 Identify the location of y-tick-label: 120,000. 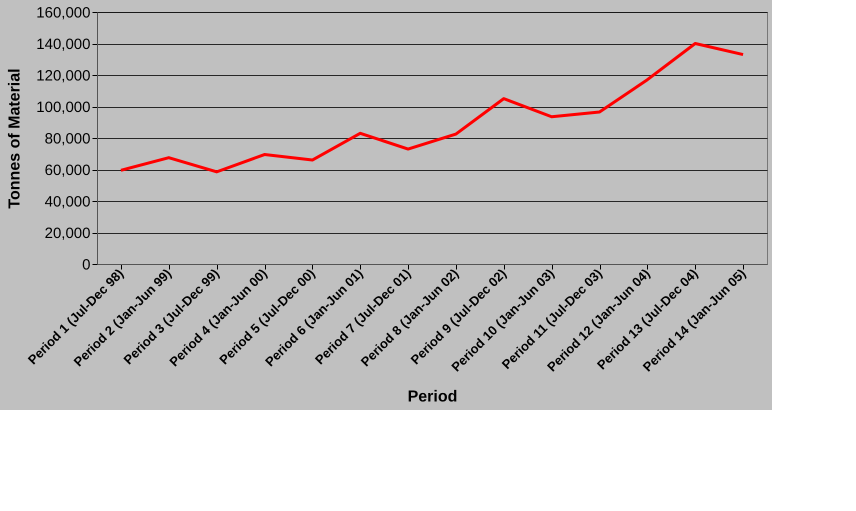
(63, 76).